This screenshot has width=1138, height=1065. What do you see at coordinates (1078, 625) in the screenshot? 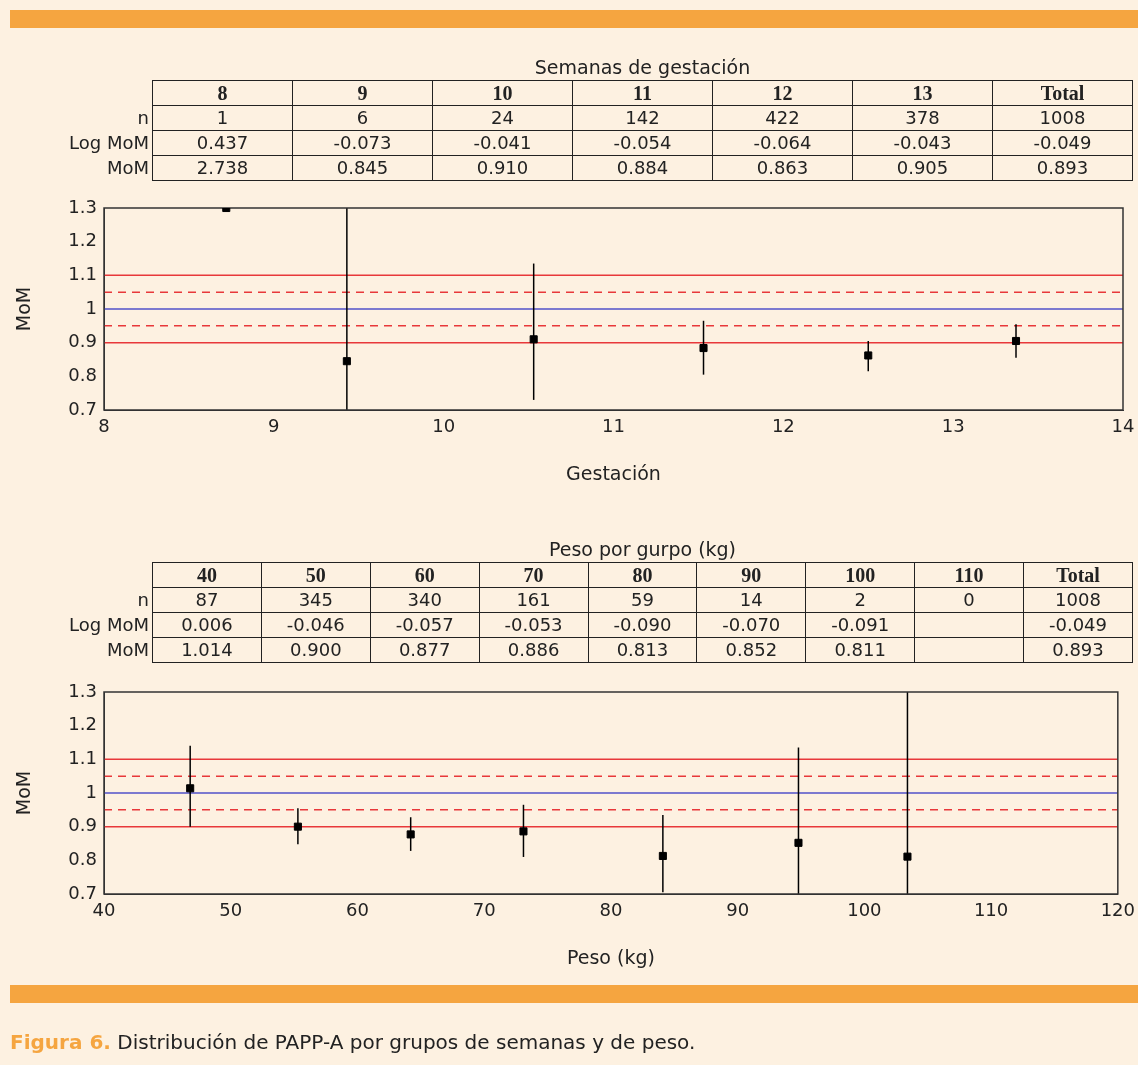
I see `data-label: -0.049` at bounding box center [1078, 625].